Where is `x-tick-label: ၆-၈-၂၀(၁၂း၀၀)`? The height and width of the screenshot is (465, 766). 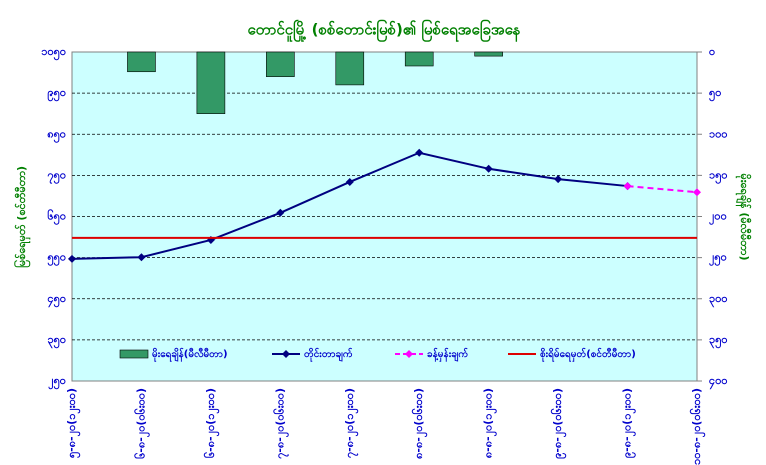
x-tick-label: ၆-၈-၂၀(၁၂း၀၀) is located at coordinates (212, 423).